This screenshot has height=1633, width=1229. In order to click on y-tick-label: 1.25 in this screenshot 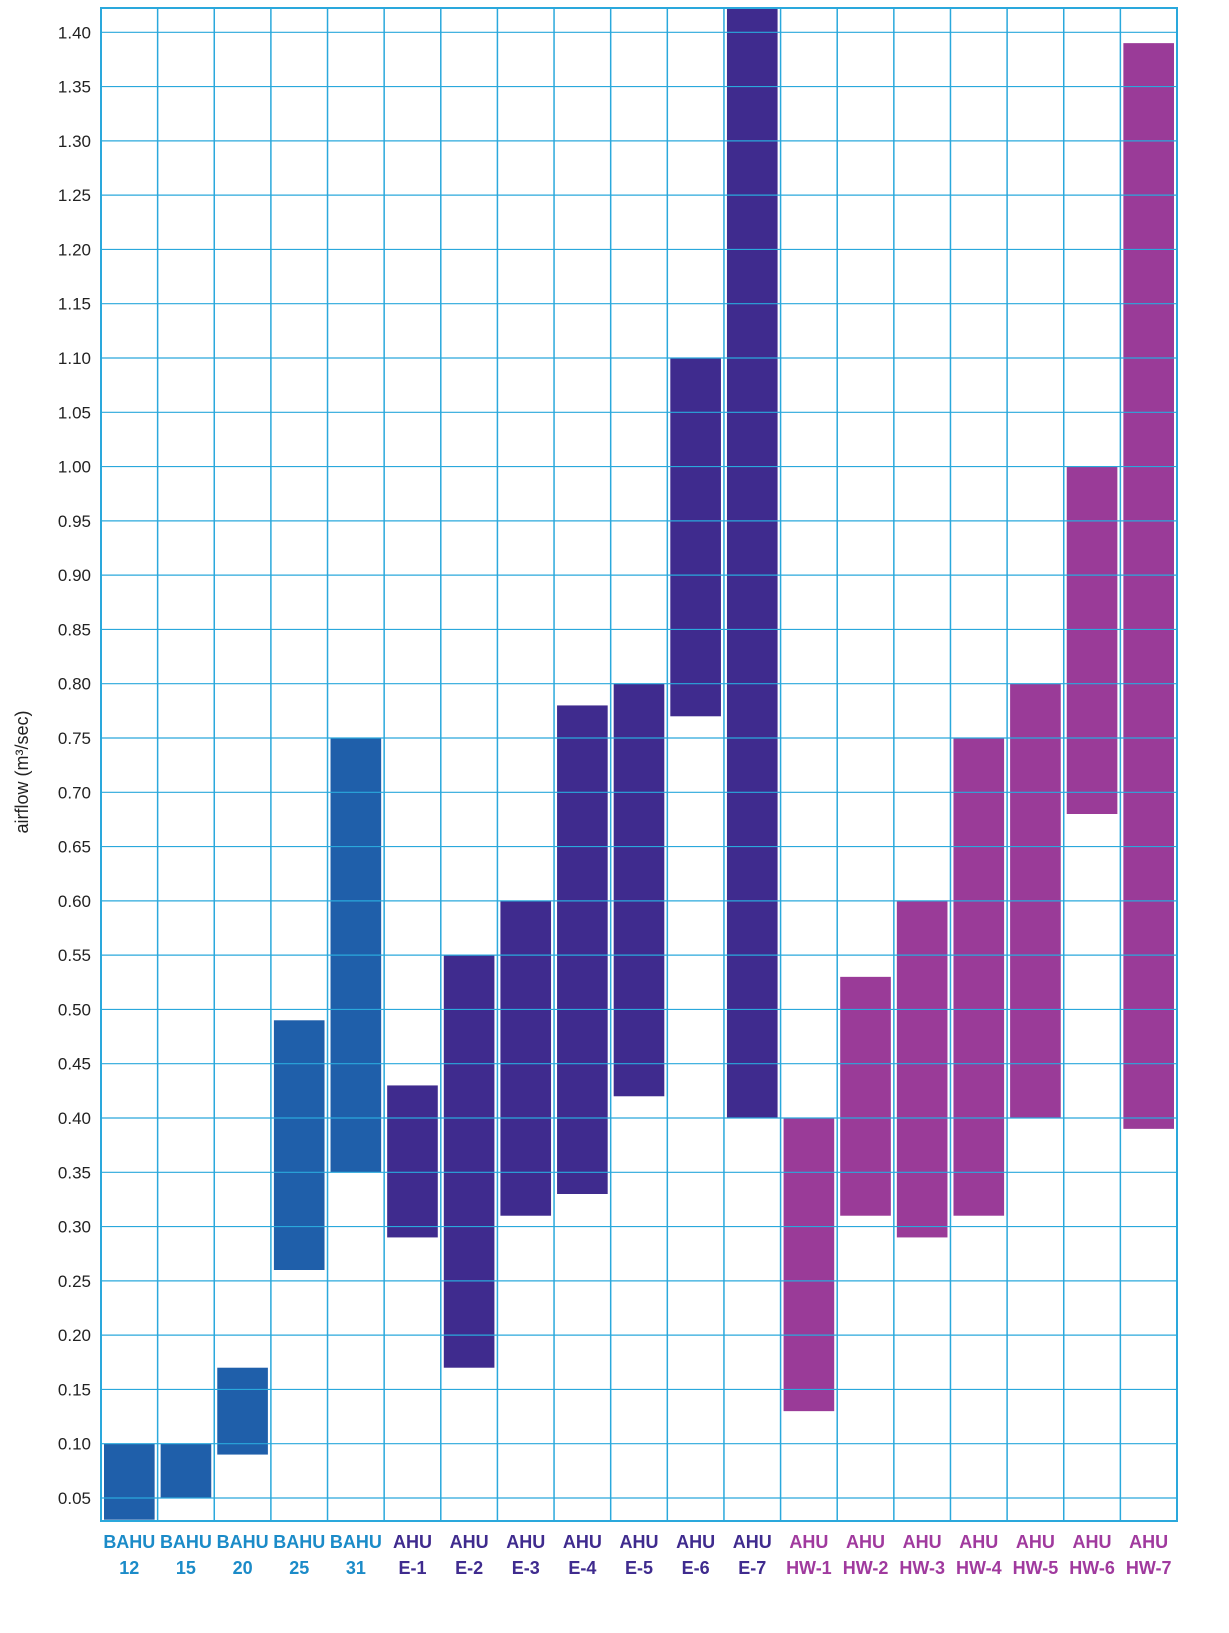, I will do `click(74, 195)`.